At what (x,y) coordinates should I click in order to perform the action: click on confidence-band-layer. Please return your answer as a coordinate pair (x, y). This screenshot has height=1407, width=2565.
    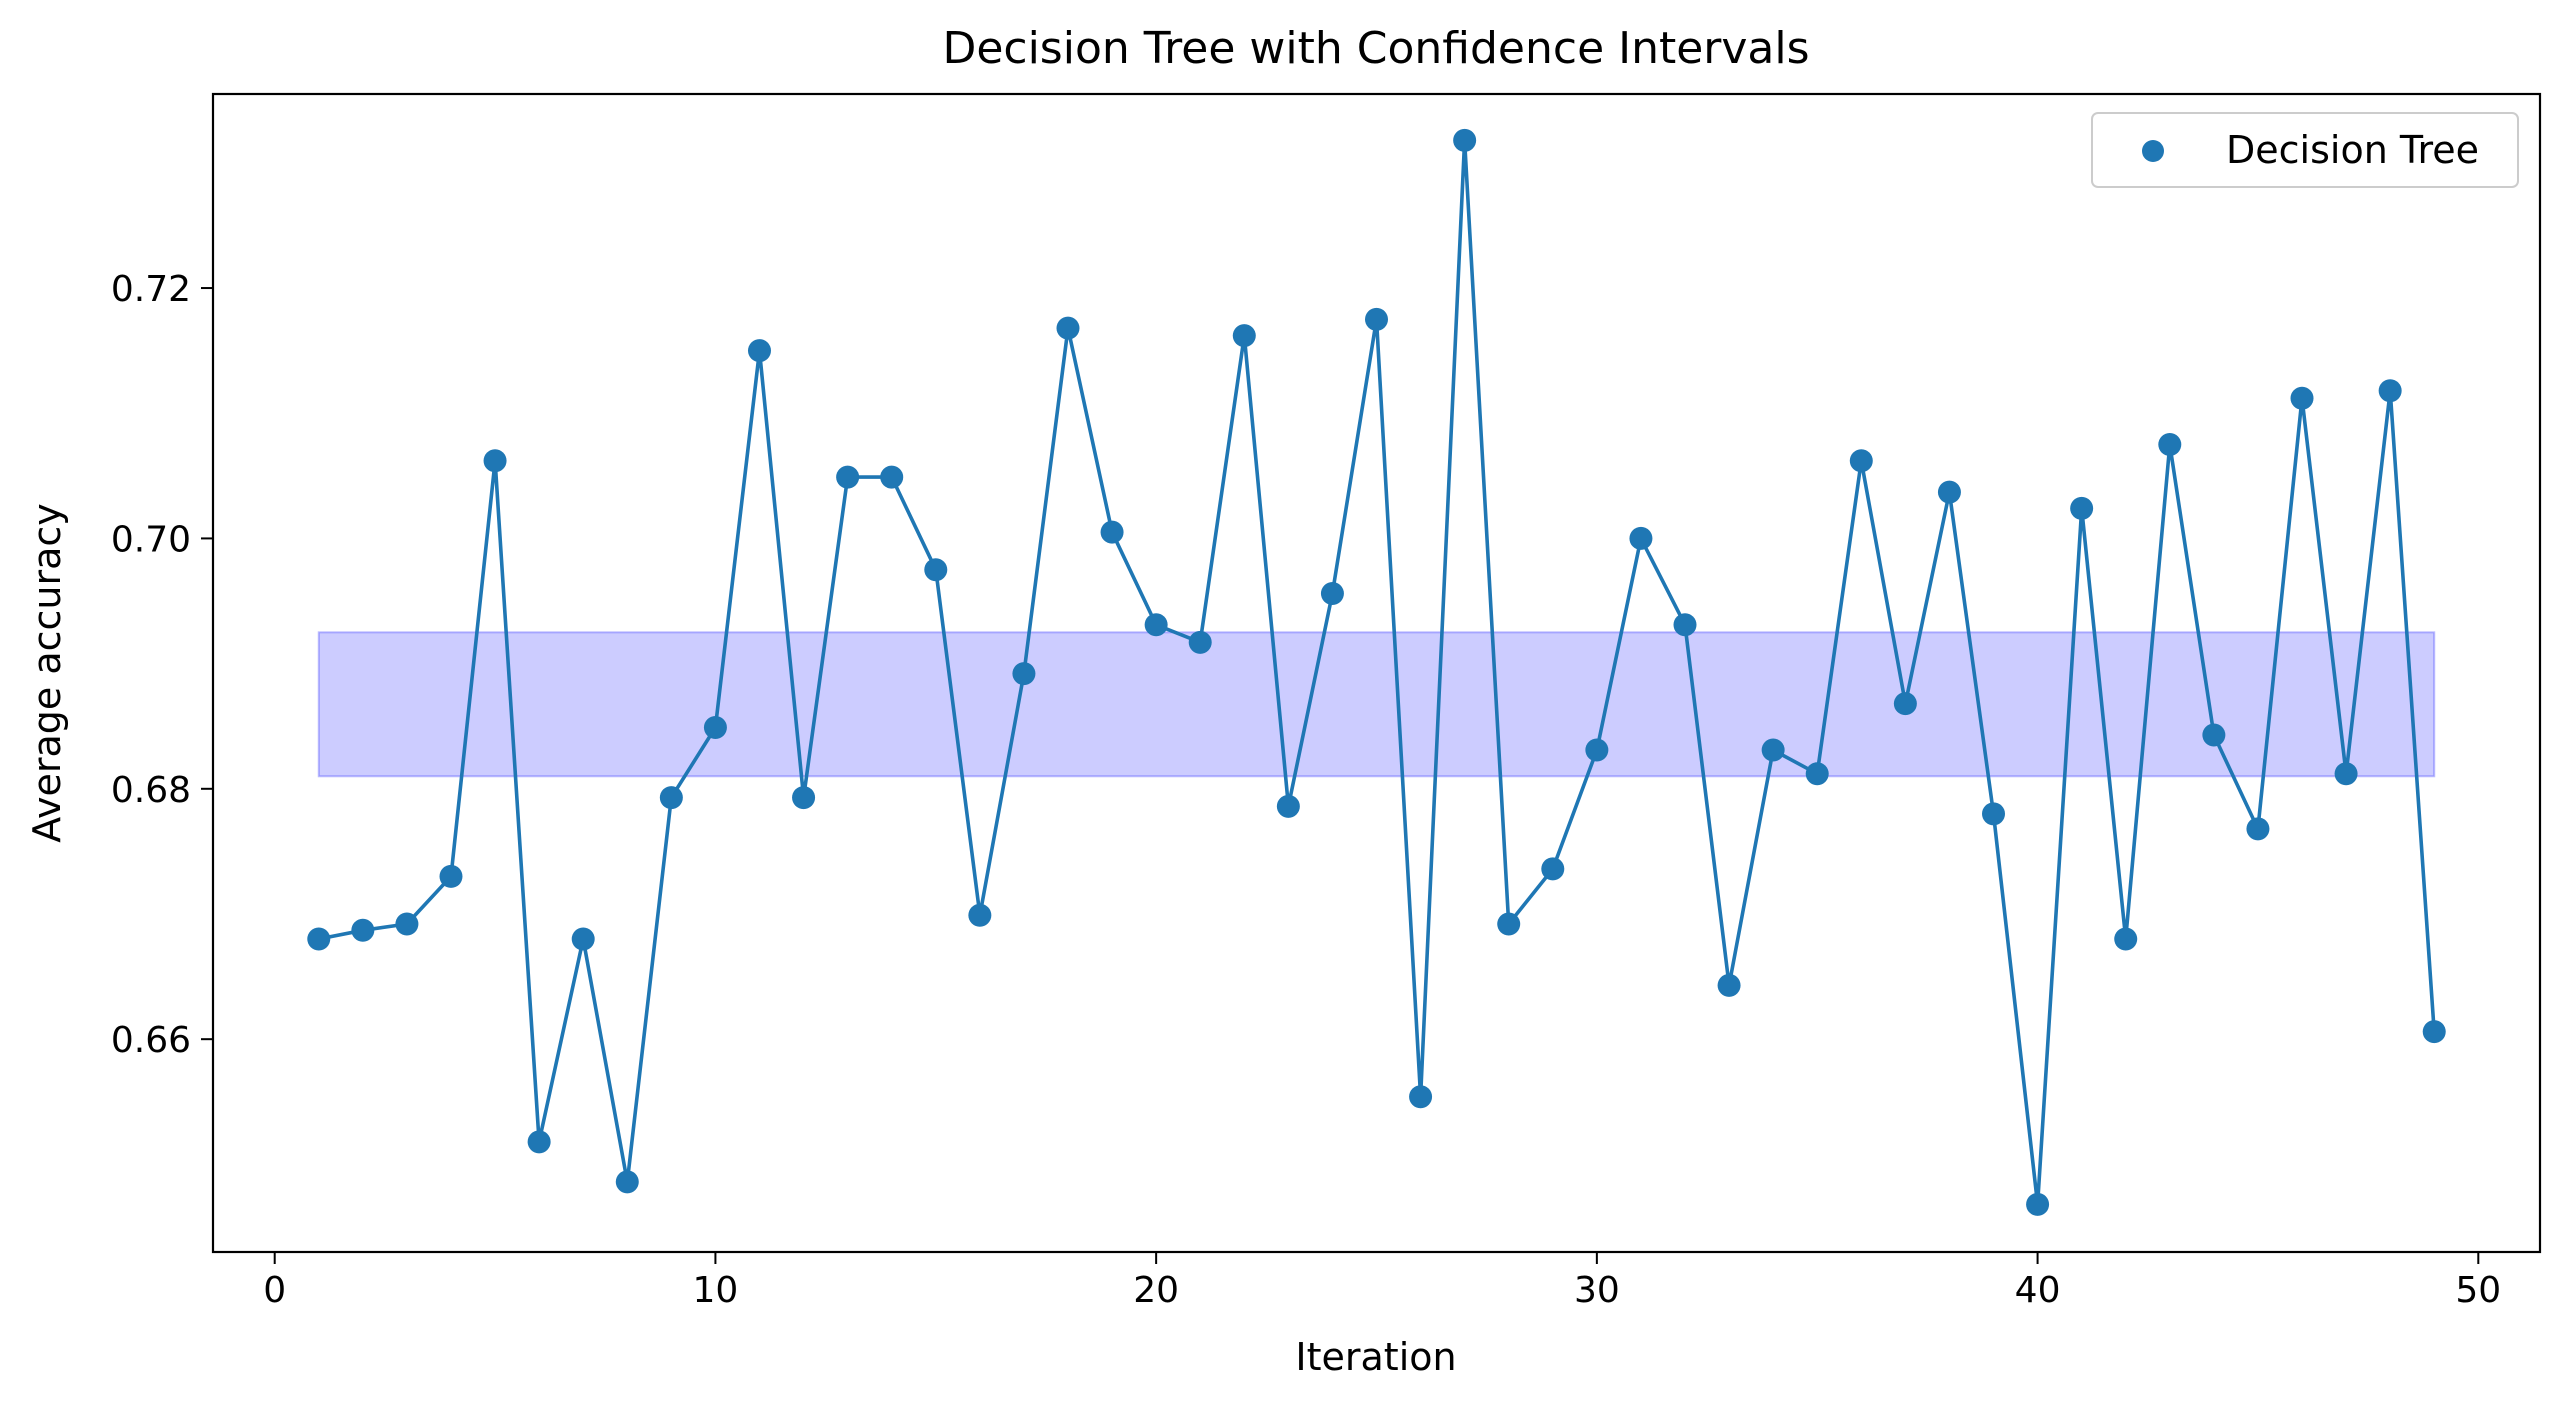
    Looking at the image, I should click on (1376, 704).